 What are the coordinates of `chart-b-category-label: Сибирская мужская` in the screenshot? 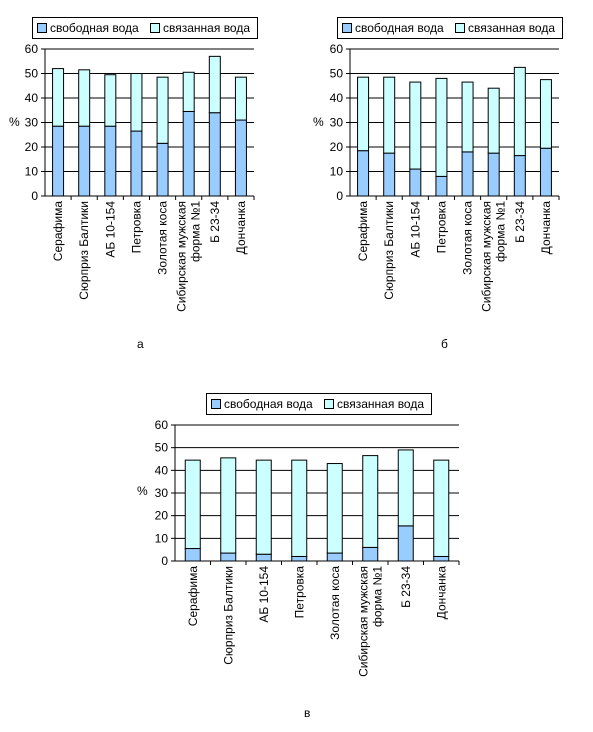 It's located at (487, 256).